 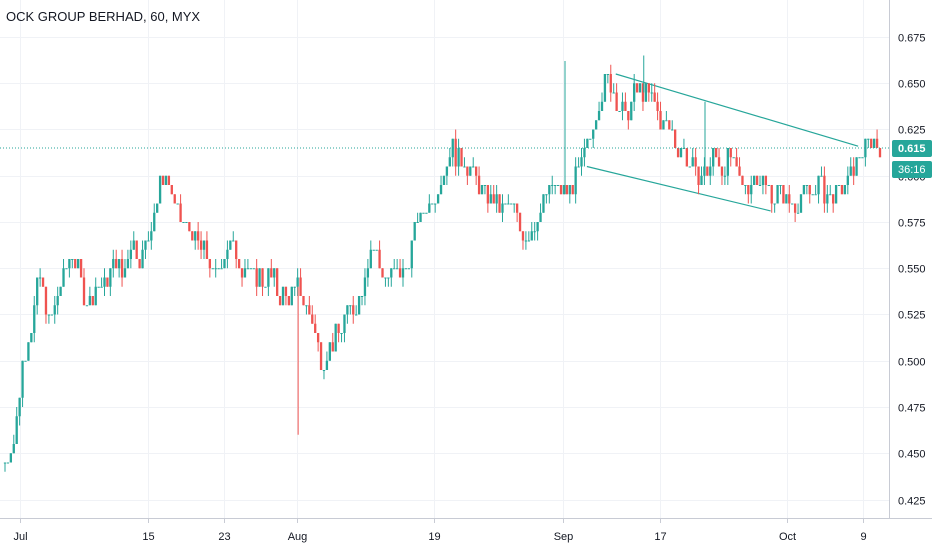 What do you see at coordinates (737, 110) in the screenshot?
I see `trendline` at bounding box center [737, 110].